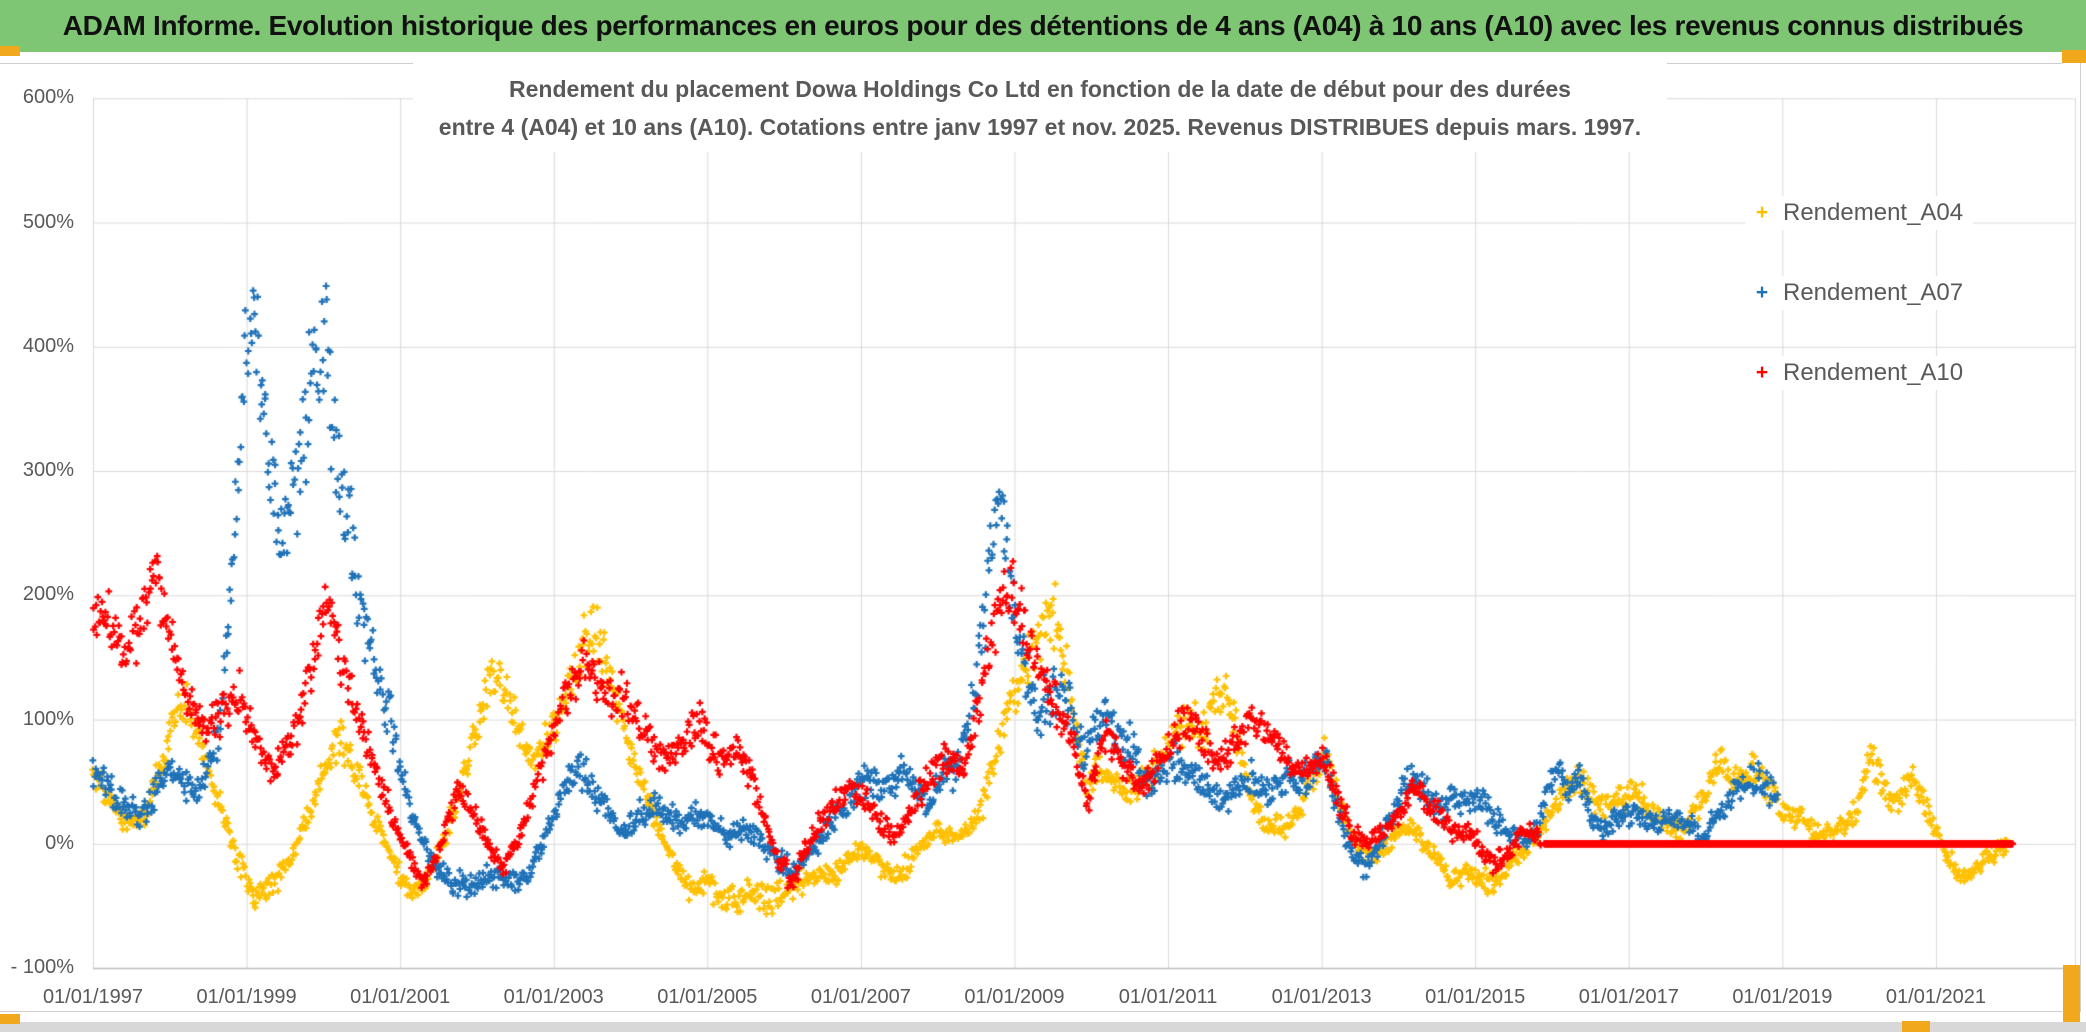  I want to click on x-tick-label: 01/01/2011, so click(1168, 997).